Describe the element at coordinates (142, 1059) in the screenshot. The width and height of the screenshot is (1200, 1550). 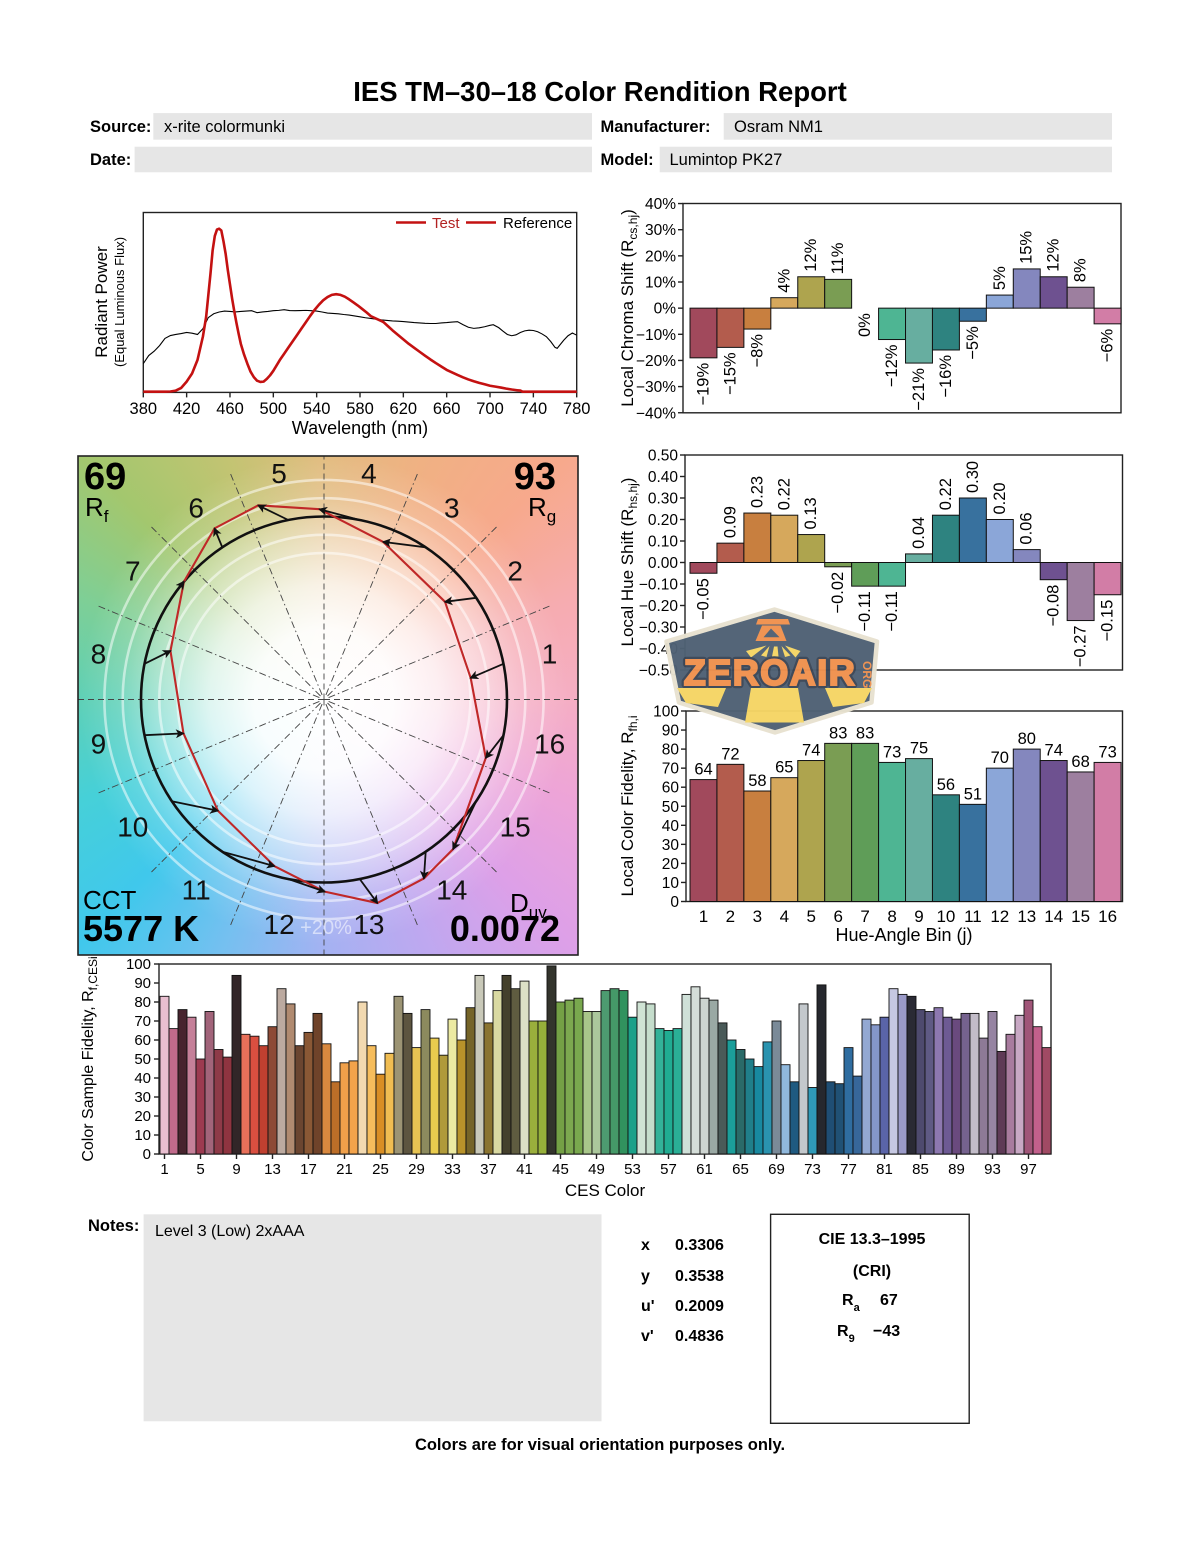
I see `svg-text: 50` at that location.